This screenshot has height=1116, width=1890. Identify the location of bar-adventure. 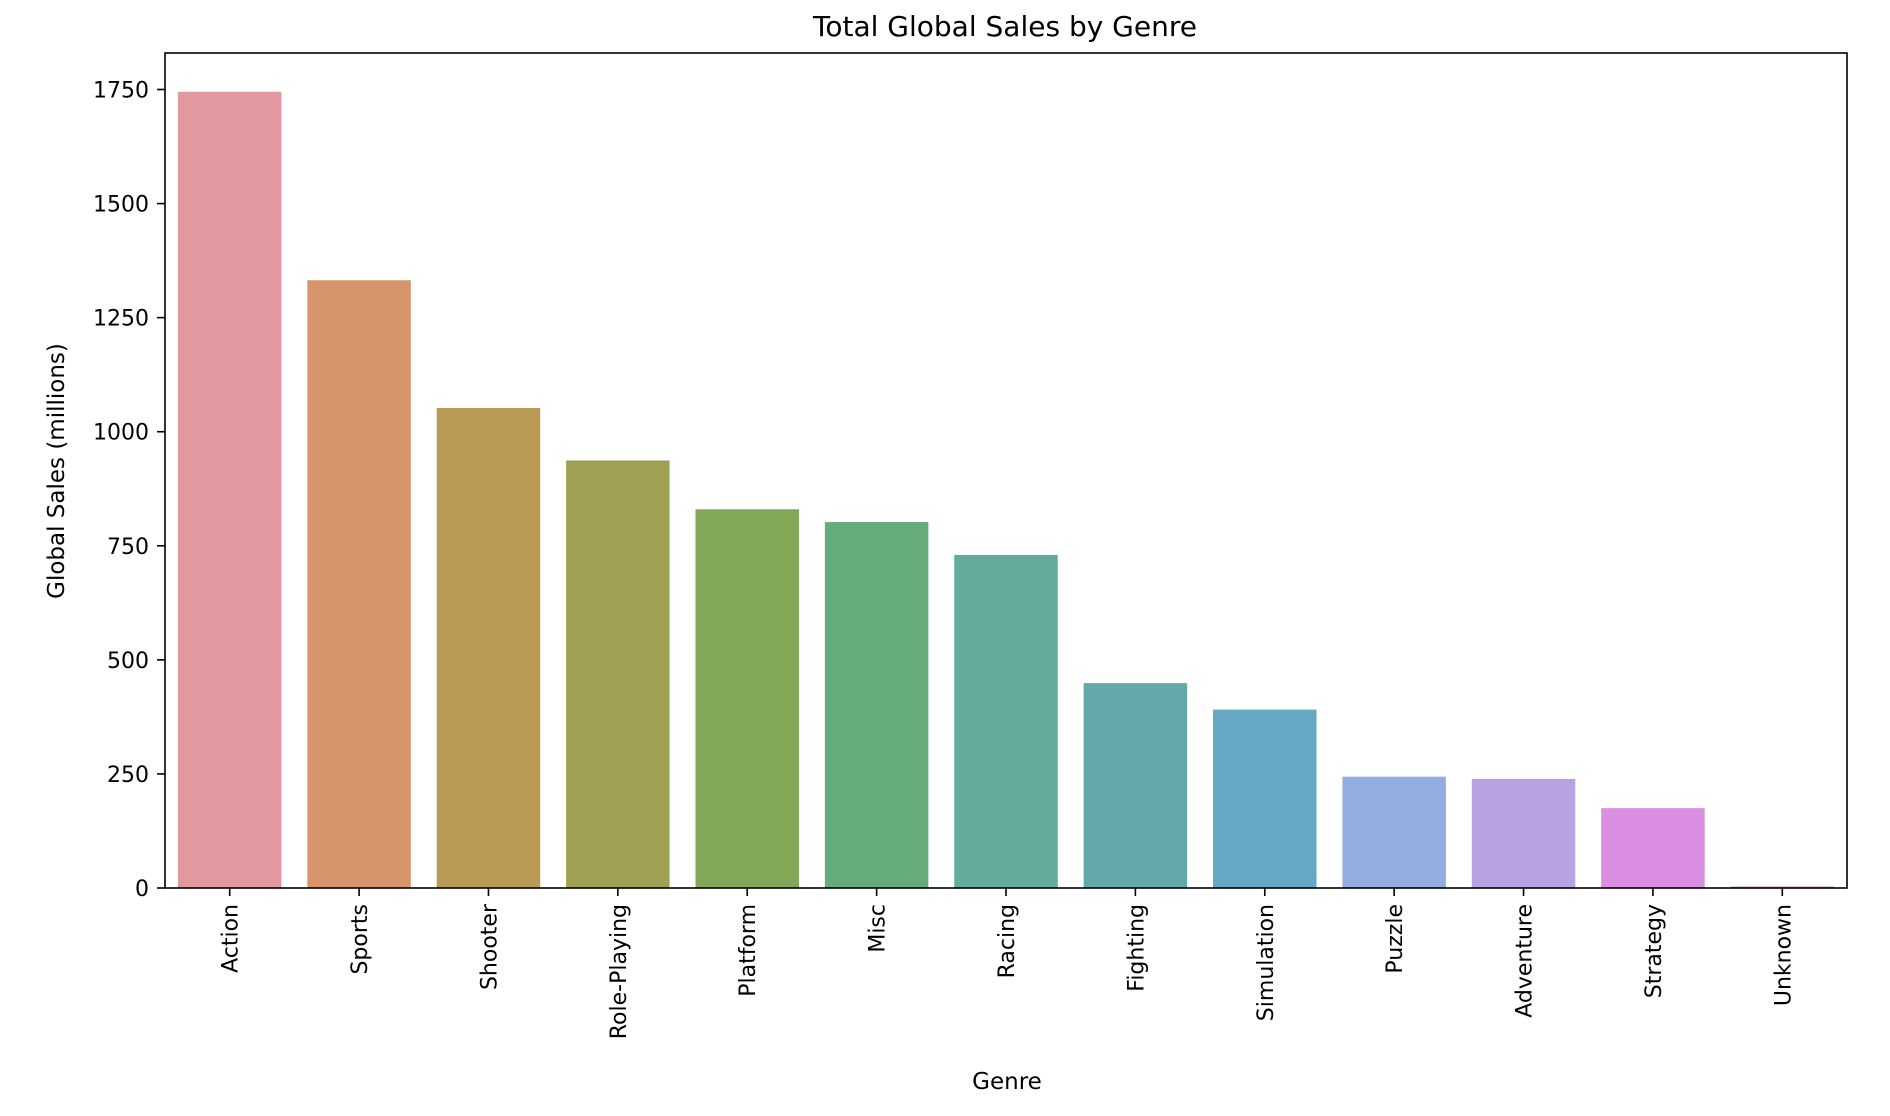
(1523, 833).